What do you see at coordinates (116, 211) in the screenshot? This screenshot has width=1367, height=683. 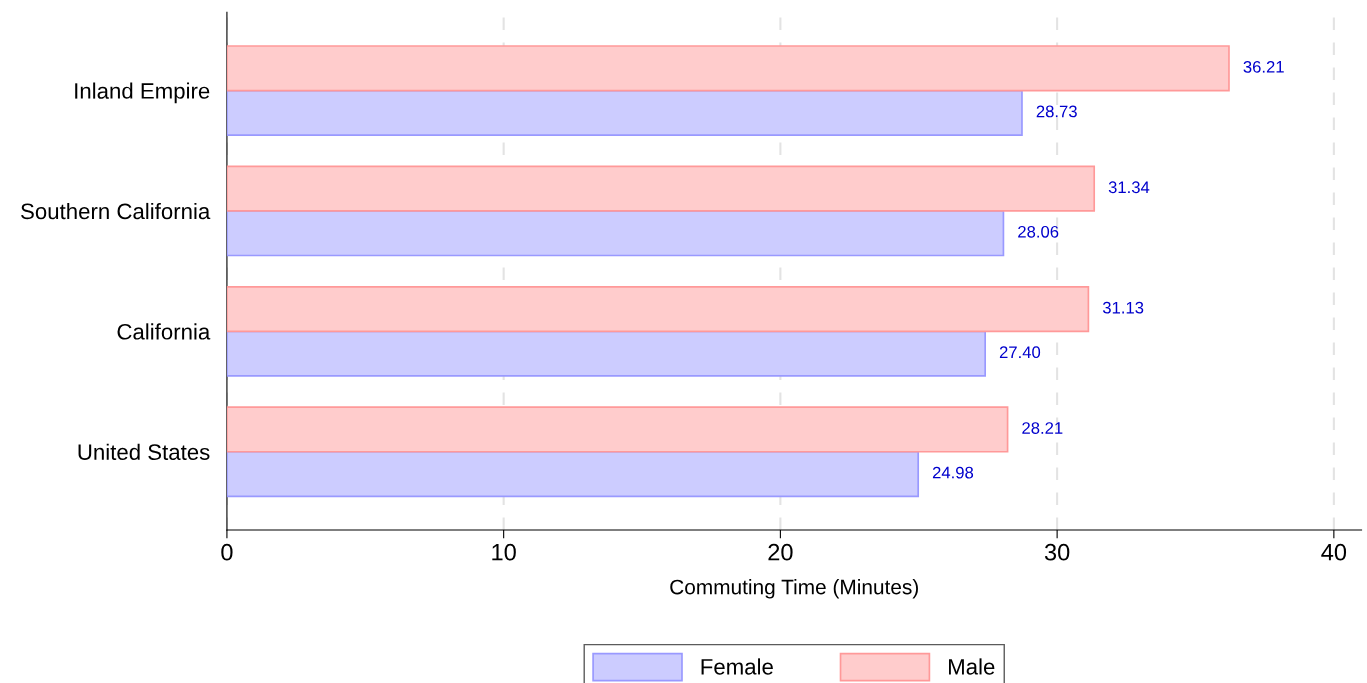 I see `y-tick-label: Southern California` at bounding box center [116, 211].